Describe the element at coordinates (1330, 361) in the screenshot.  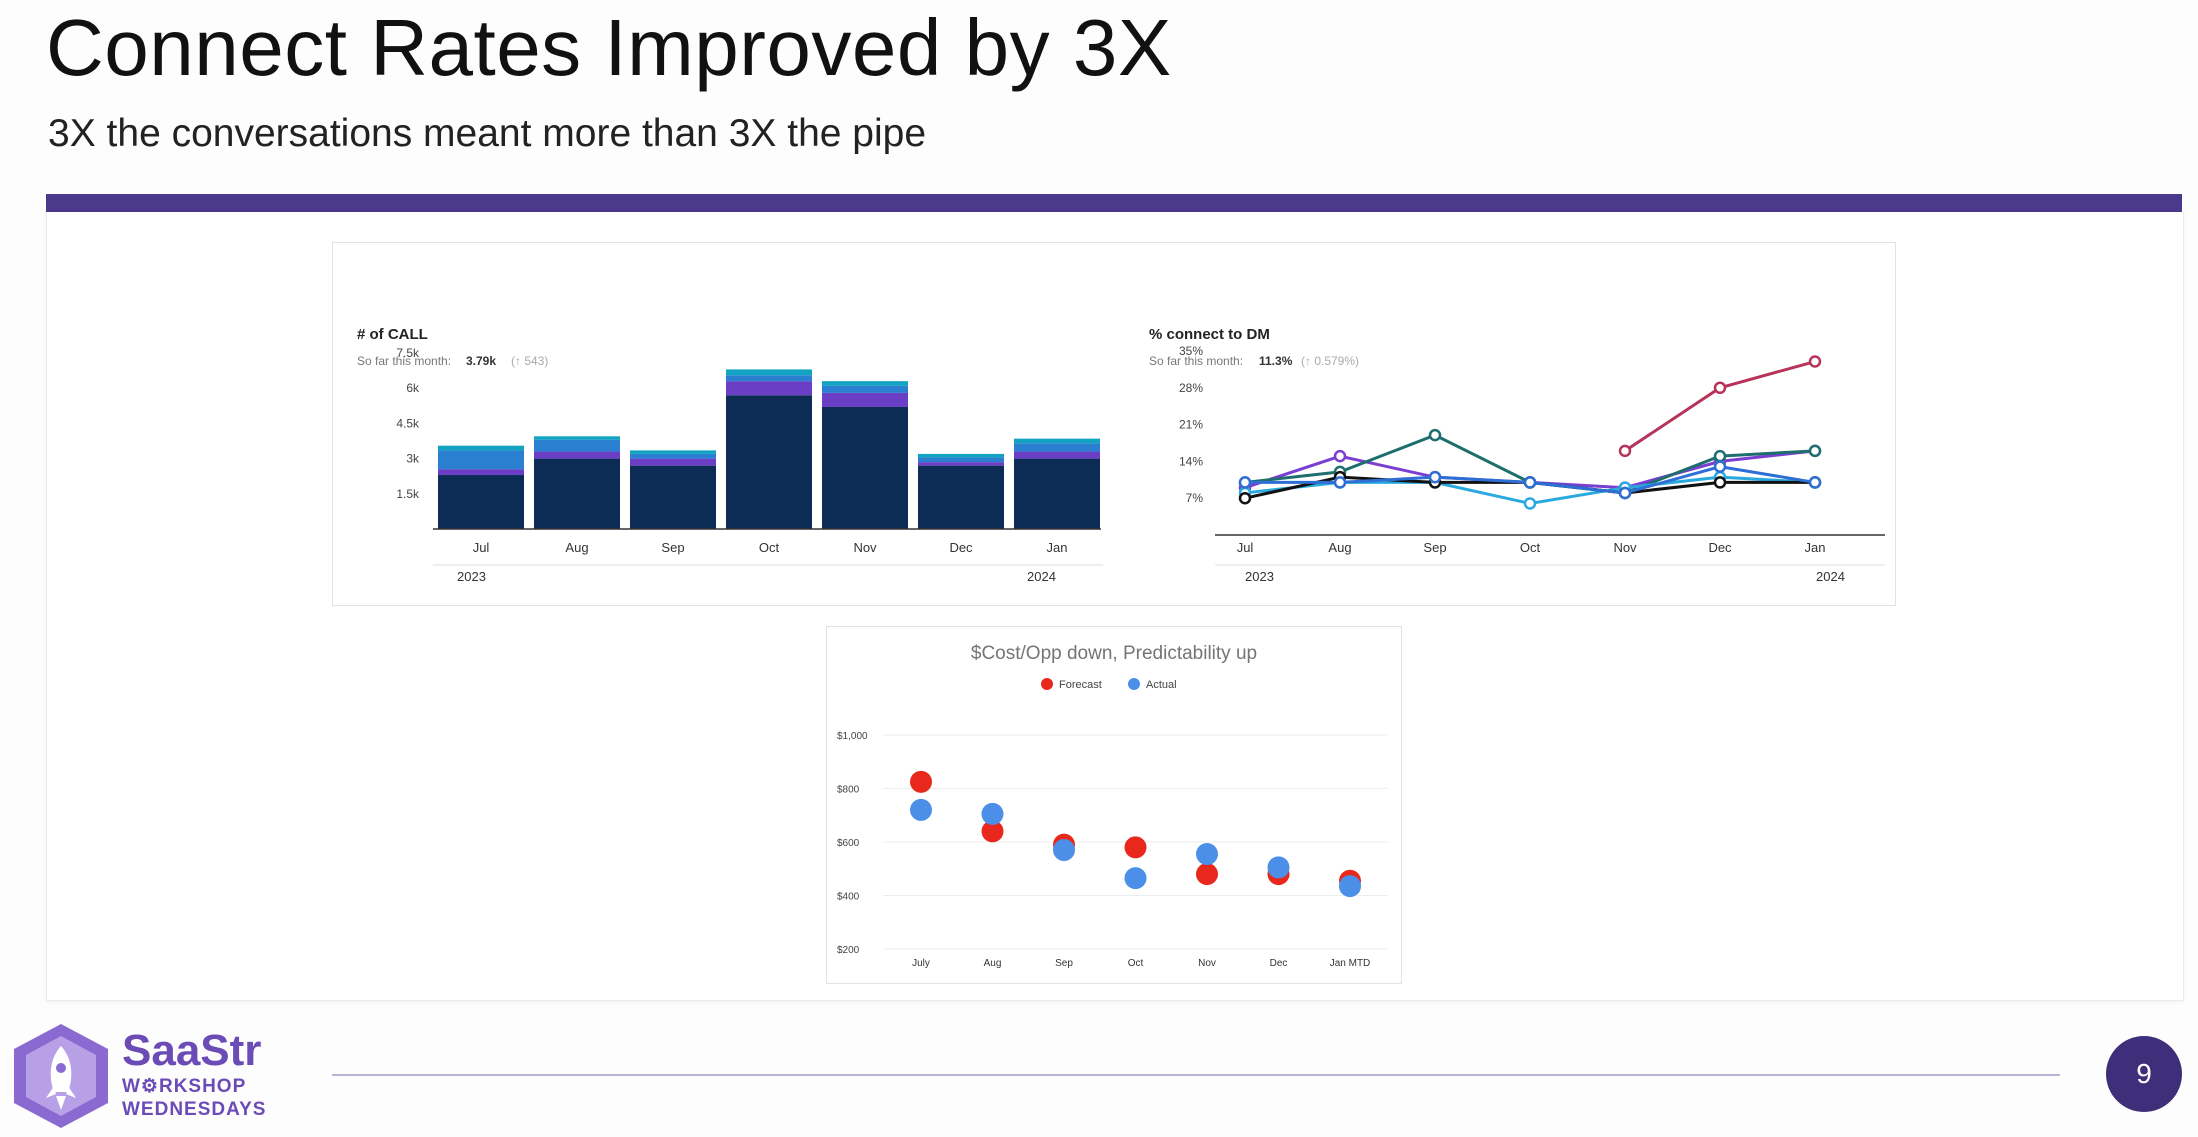
I see `line-summary-delta: (↑ 0.579%)` at that location.